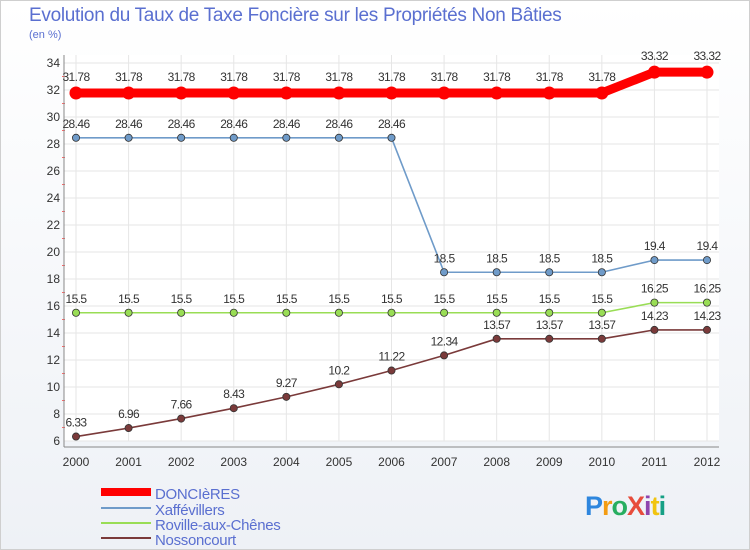  What do you see at coordinates (126, 492) in the screenshot?
I see `legend-swatch-doncieres` at bounding box center [126, 492].